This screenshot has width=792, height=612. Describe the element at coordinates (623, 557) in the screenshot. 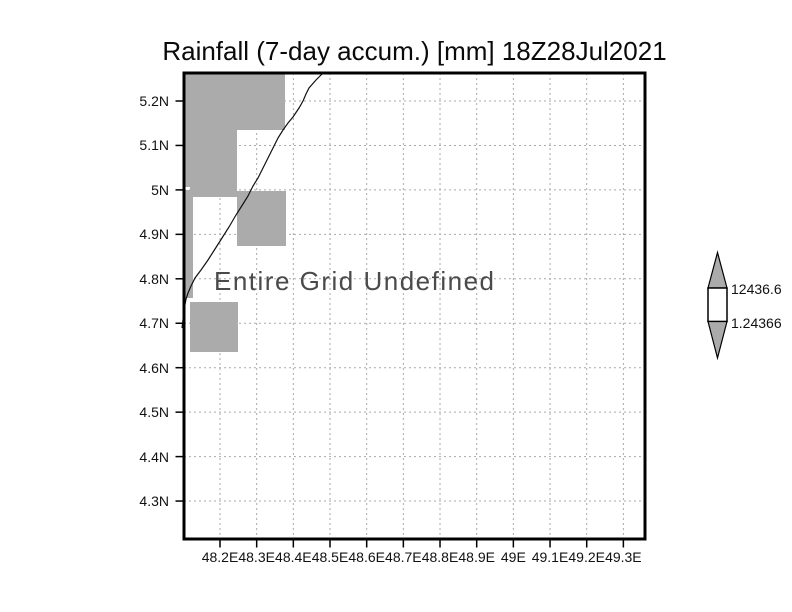

I see `x-axis-tick-label: 49.3E` at that location.